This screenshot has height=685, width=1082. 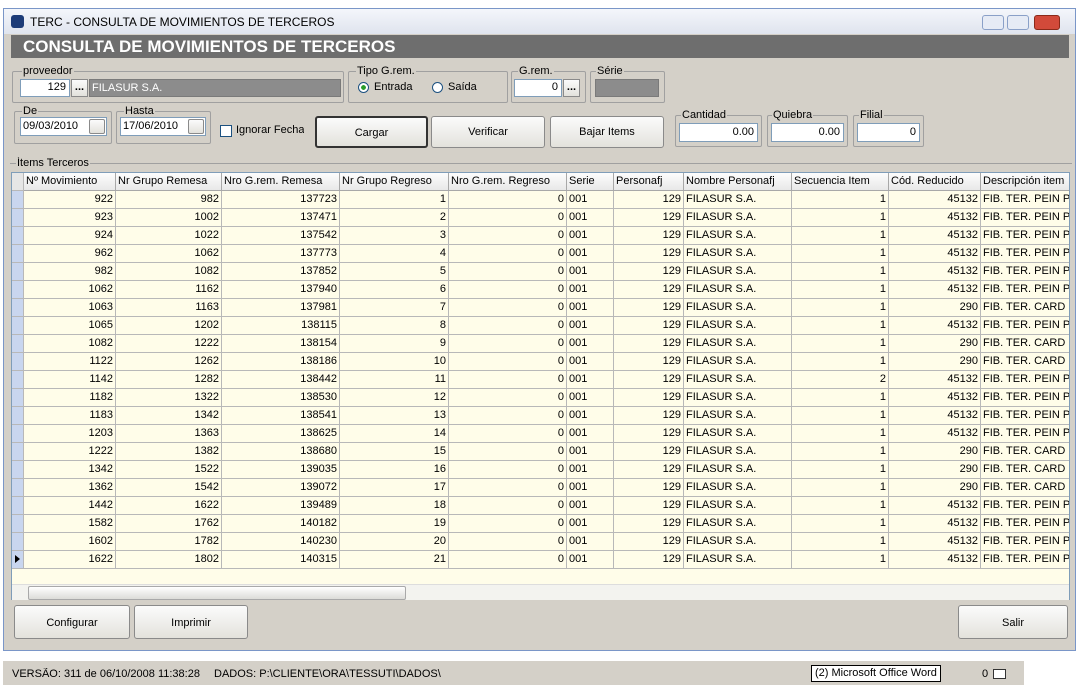 I want to click on grid-cell: 12, so click(x=394, y=398).